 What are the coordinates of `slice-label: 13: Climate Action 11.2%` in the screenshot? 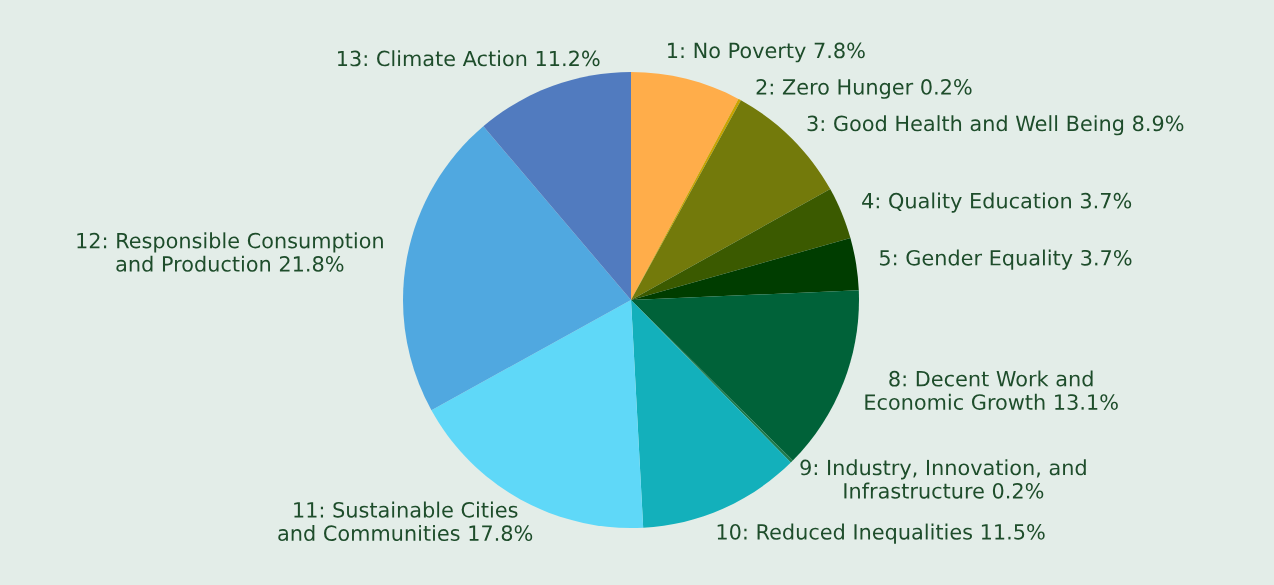 It's located at (469, 58).